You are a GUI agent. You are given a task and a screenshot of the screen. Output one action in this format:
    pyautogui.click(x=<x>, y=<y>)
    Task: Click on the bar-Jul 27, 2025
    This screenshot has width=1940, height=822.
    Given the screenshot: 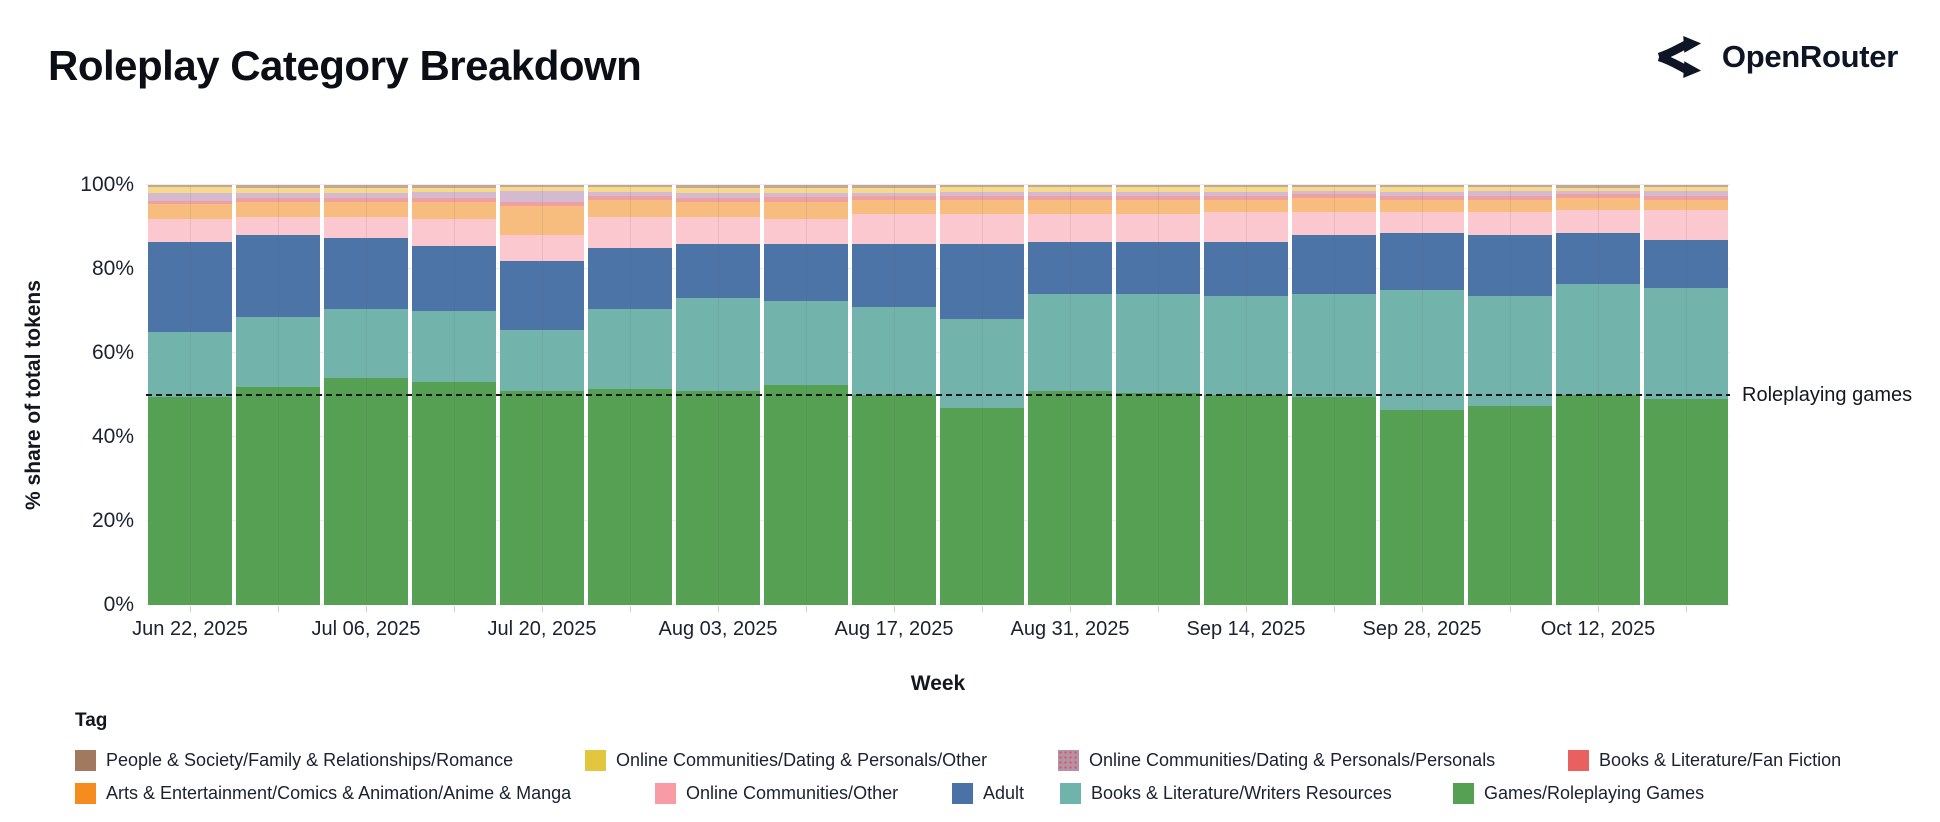 What is the action you would take?
    pyautogui.click(x=630, y=395)
    